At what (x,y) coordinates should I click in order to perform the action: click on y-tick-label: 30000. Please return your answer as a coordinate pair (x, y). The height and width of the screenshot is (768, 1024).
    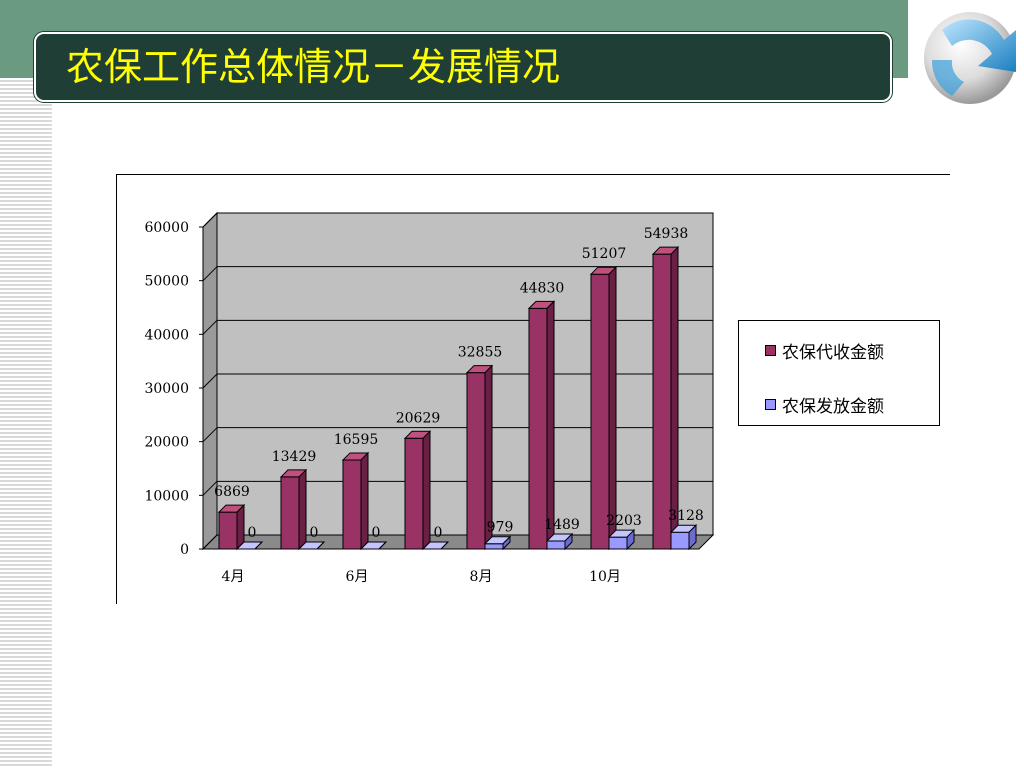
    Looking at the image, I should click on (166, 389).